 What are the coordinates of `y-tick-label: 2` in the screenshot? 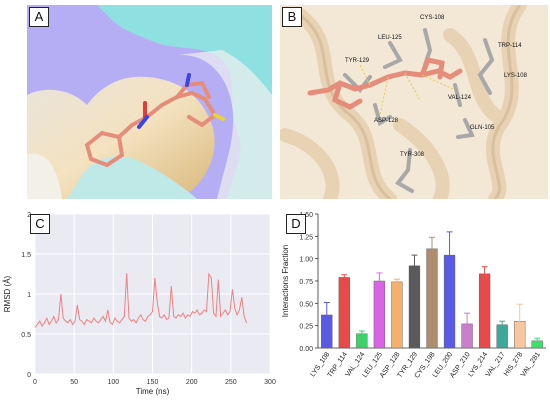 It's located at (29, 215).